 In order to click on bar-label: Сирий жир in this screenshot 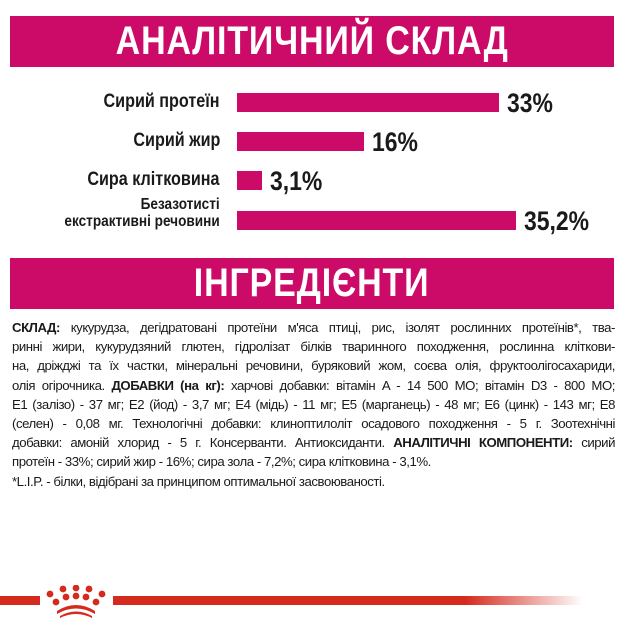, I will do `click(176, 141)`.